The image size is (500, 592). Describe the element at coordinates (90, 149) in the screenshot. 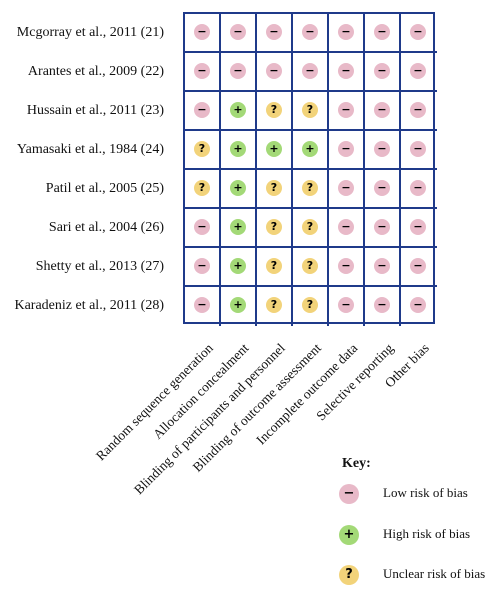

I see `study-label: Yamasaki et al., 1984 (24)` at that location.